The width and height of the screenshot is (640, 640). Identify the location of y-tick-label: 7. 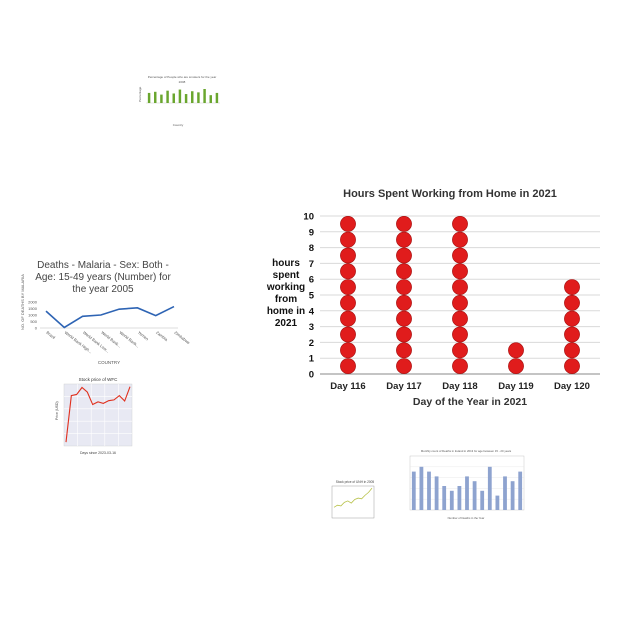
(311, 264).